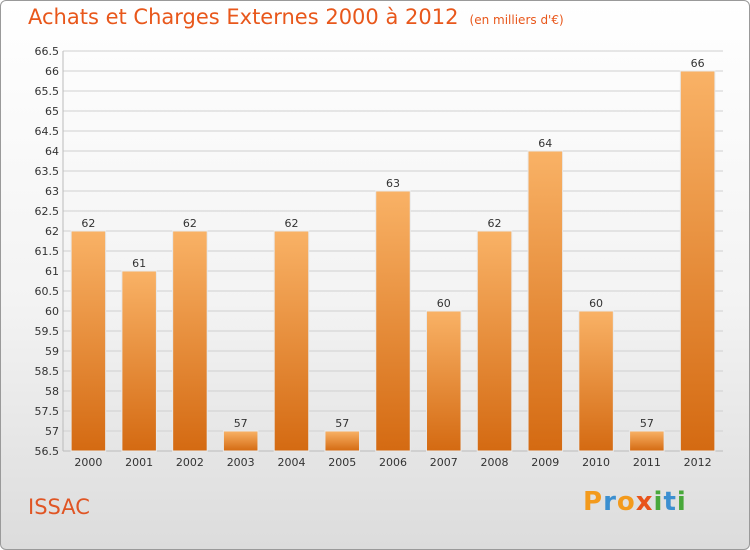 The width and height of the screenshot is (750, 550). Describe the element at coordinates (342, 462) in the screenshot. I see `x-tick-label: 2005` at that location.